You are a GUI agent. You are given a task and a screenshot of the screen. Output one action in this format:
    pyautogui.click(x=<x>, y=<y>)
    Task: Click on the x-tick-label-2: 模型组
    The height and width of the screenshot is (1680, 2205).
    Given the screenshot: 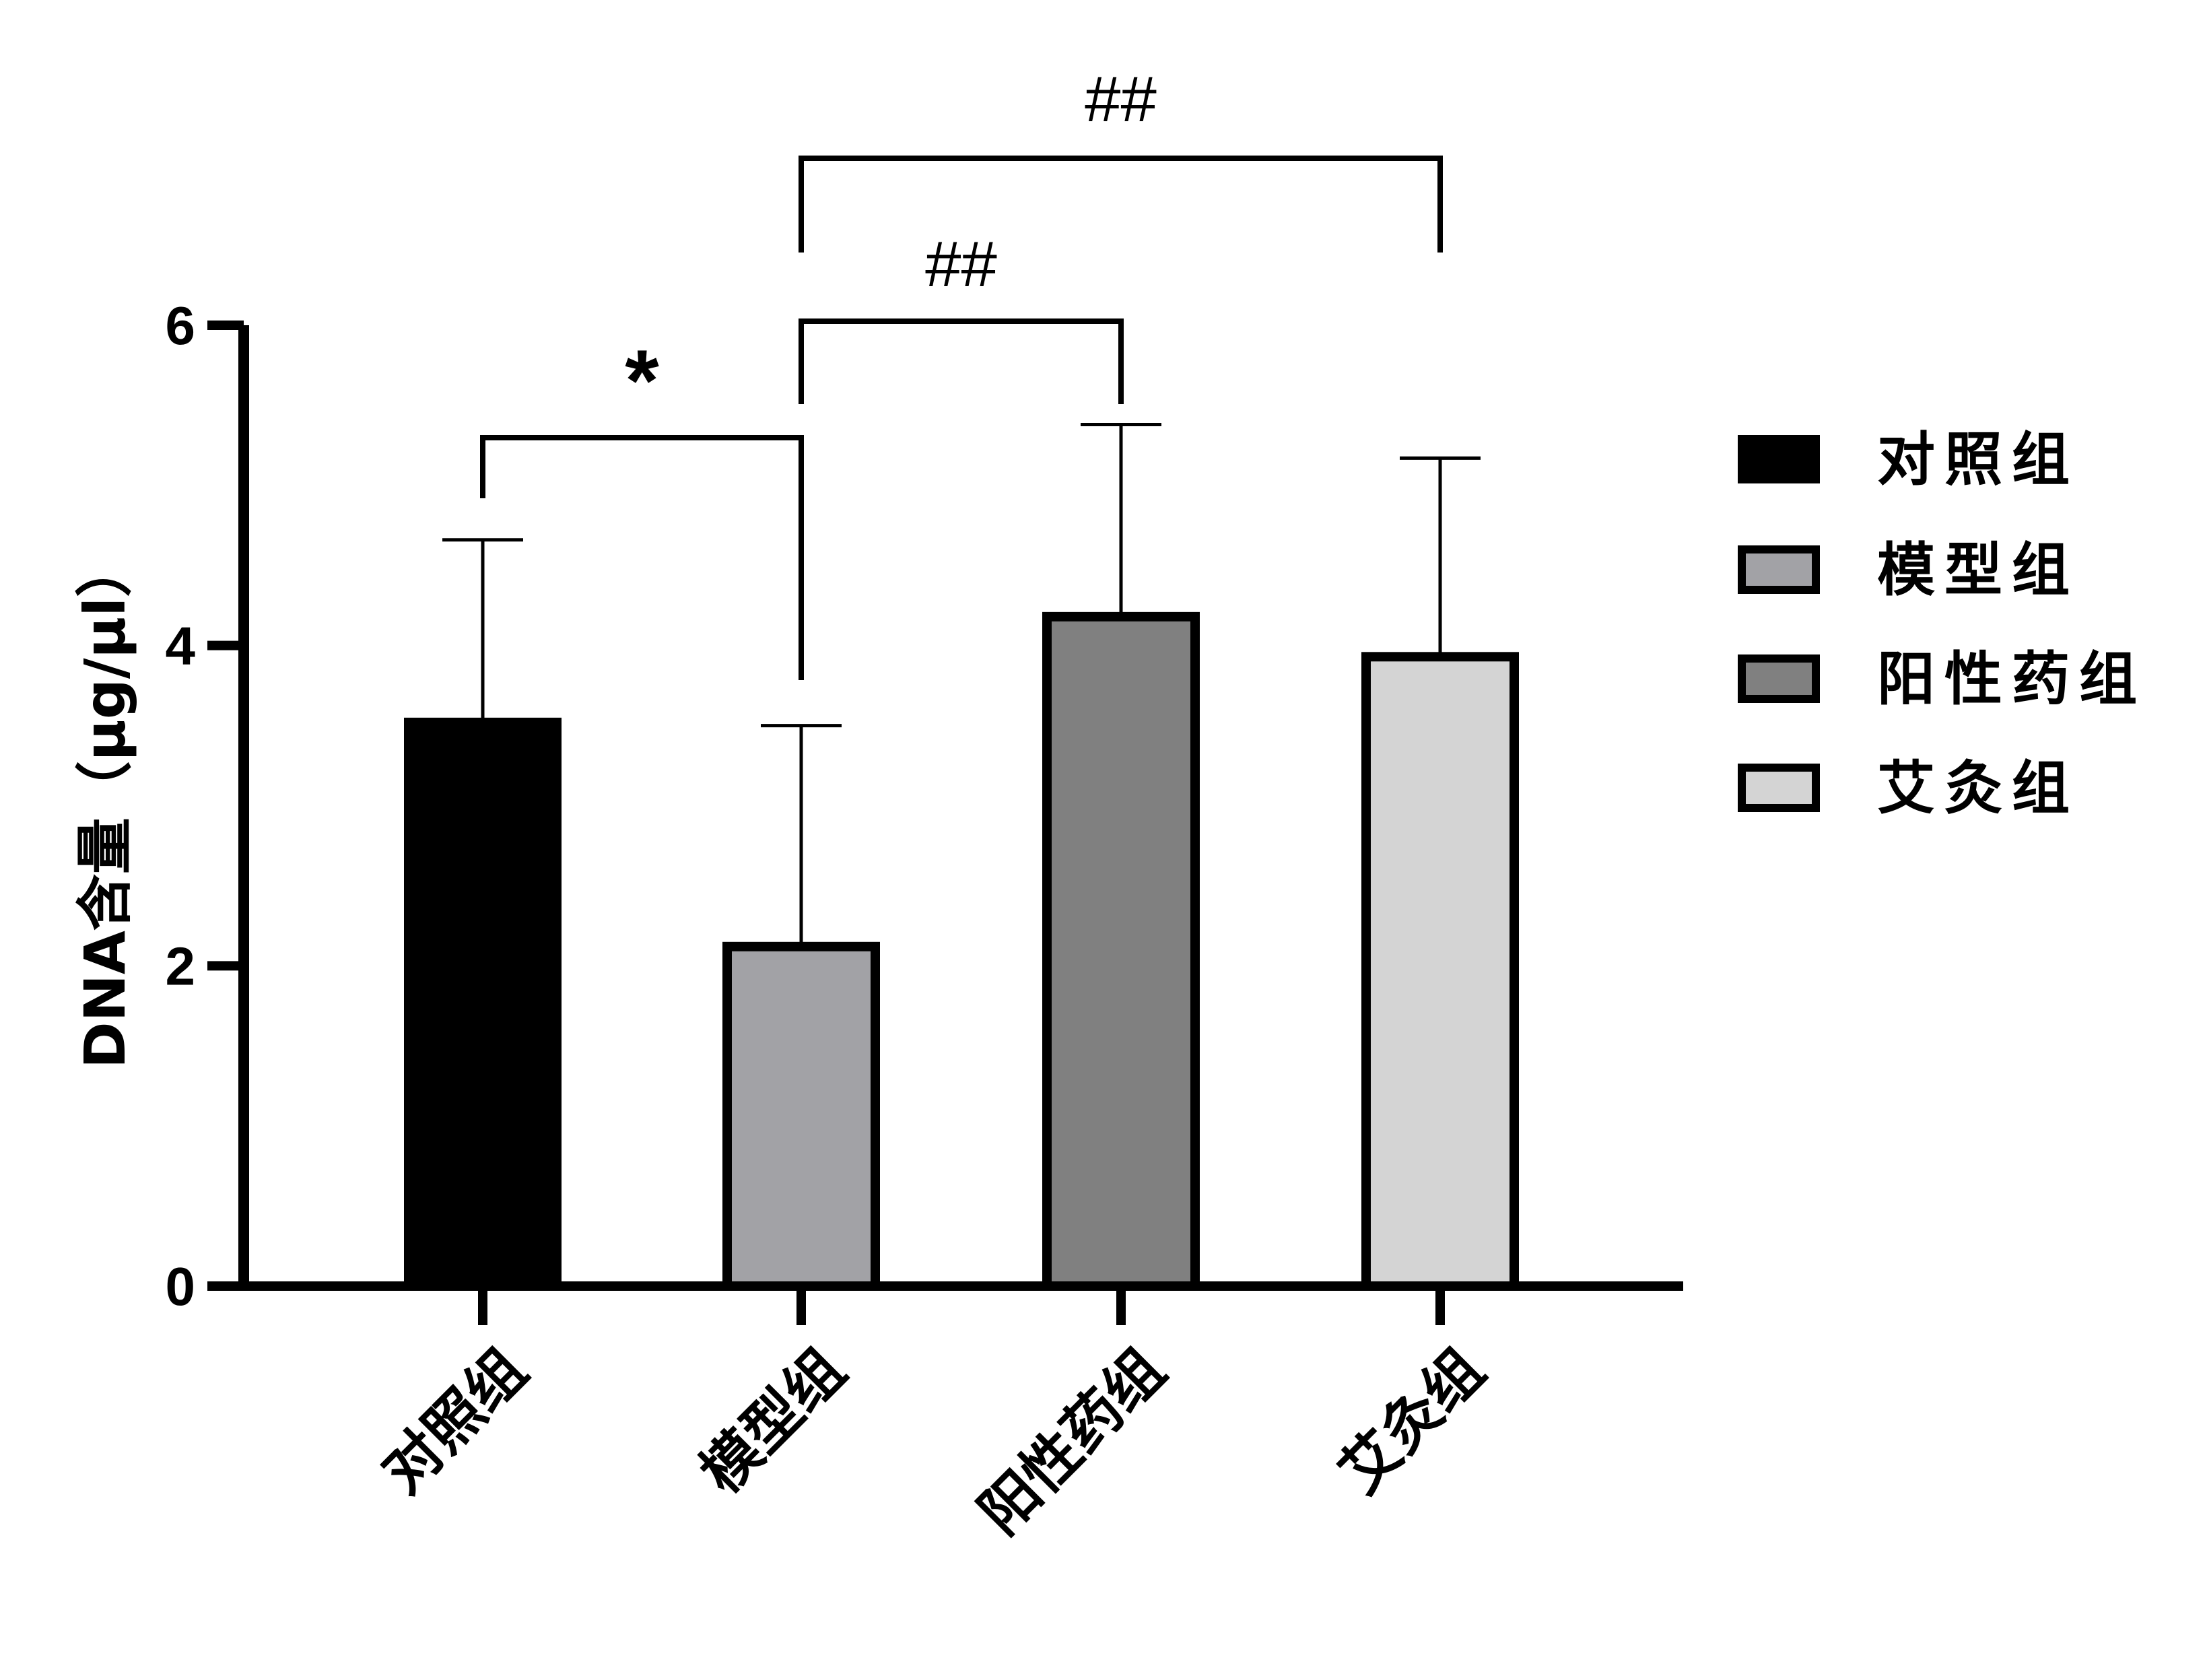 What is the action you would take?
    pyautogui.click(x=773, y=1421)
    